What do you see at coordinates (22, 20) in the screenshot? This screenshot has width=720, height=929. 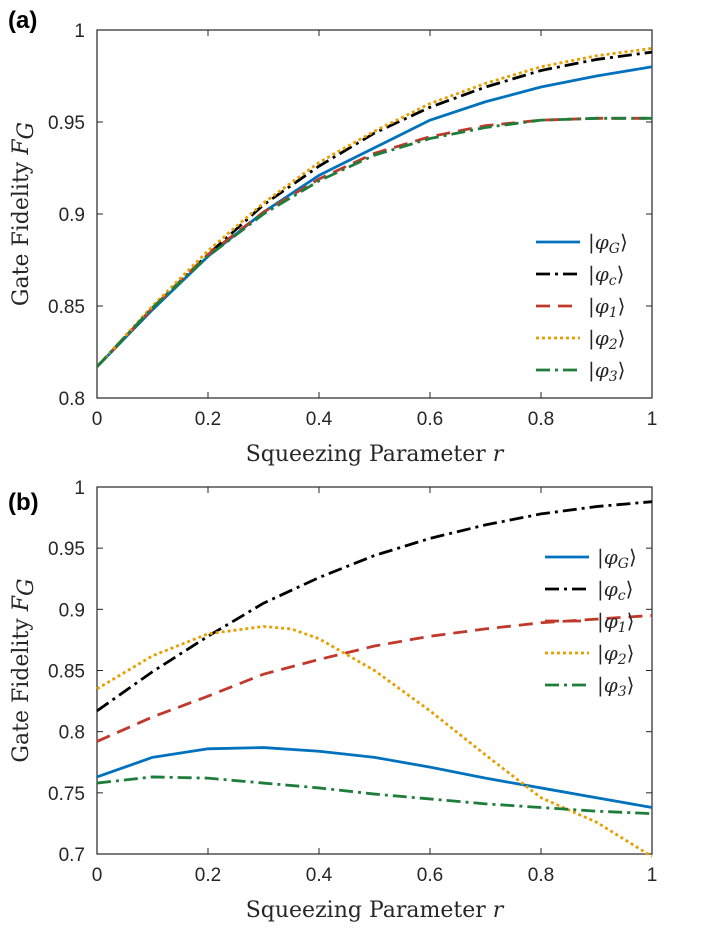 I see `panel-label: (a)` at bounding box center [22, 20].